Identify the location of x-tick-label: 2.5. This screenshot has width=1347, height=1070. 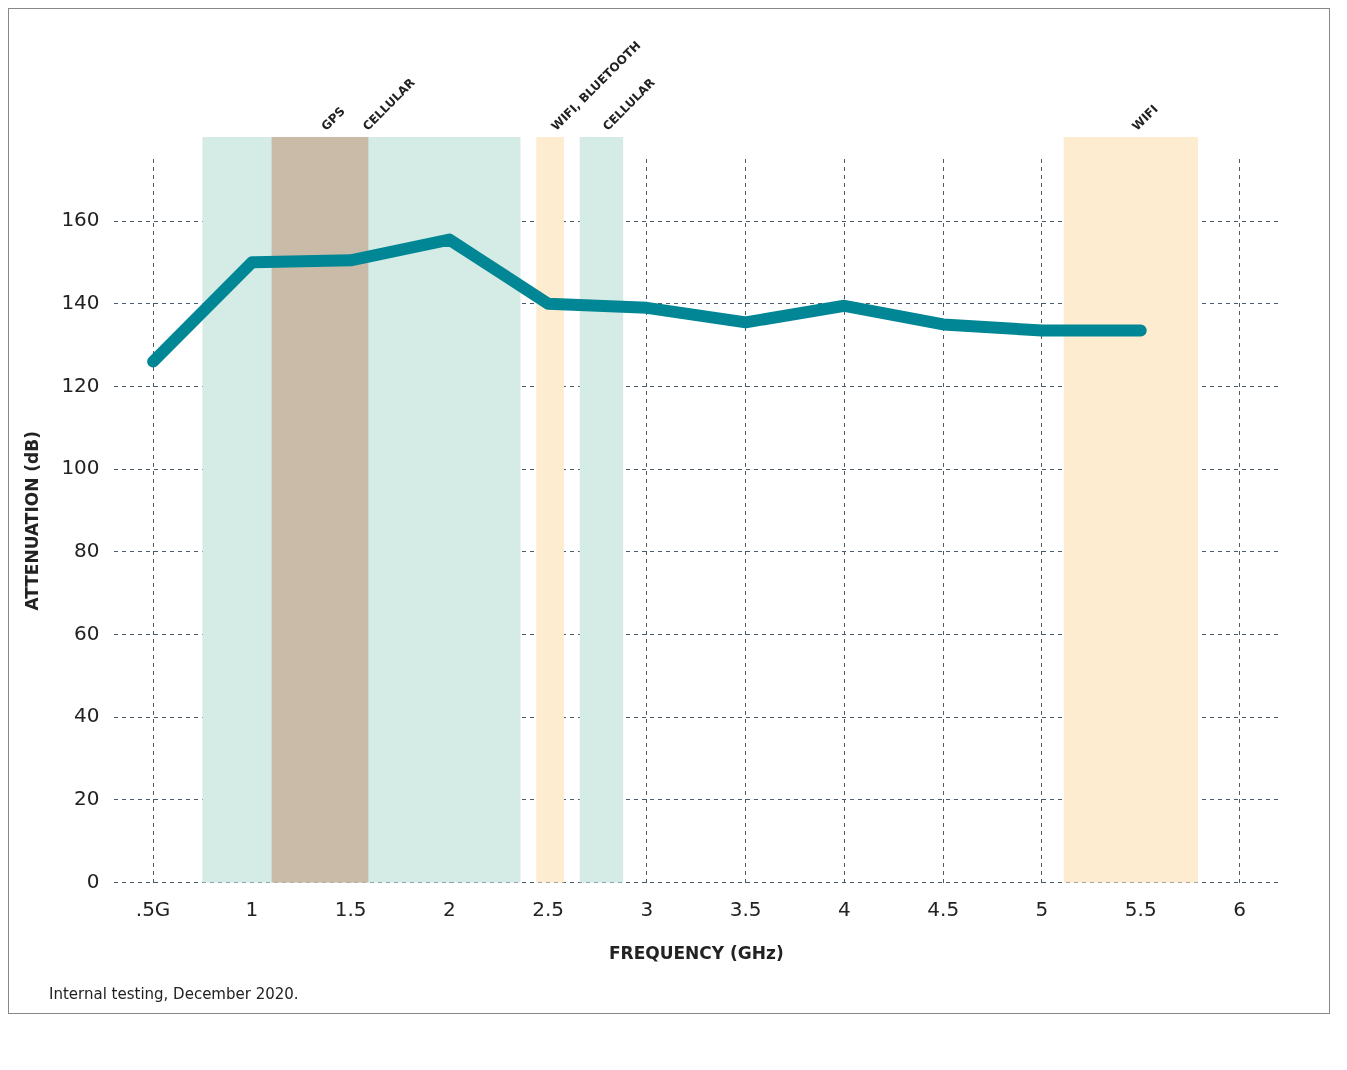
(548, 908).